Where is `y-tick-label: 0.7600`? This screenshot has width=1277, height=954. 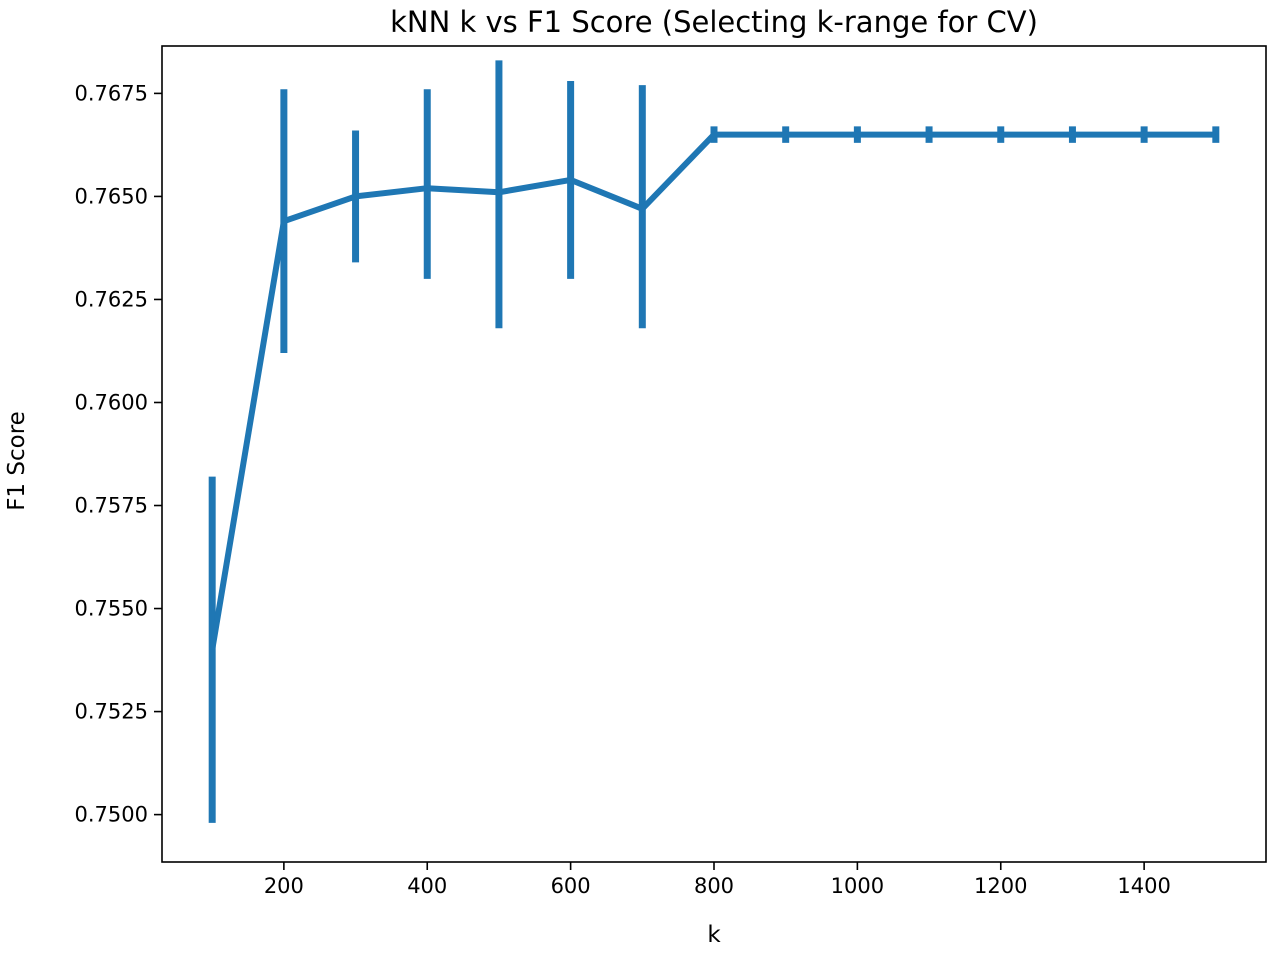
y-tick-label: 0.7600 is located at coordinates (111, 402).